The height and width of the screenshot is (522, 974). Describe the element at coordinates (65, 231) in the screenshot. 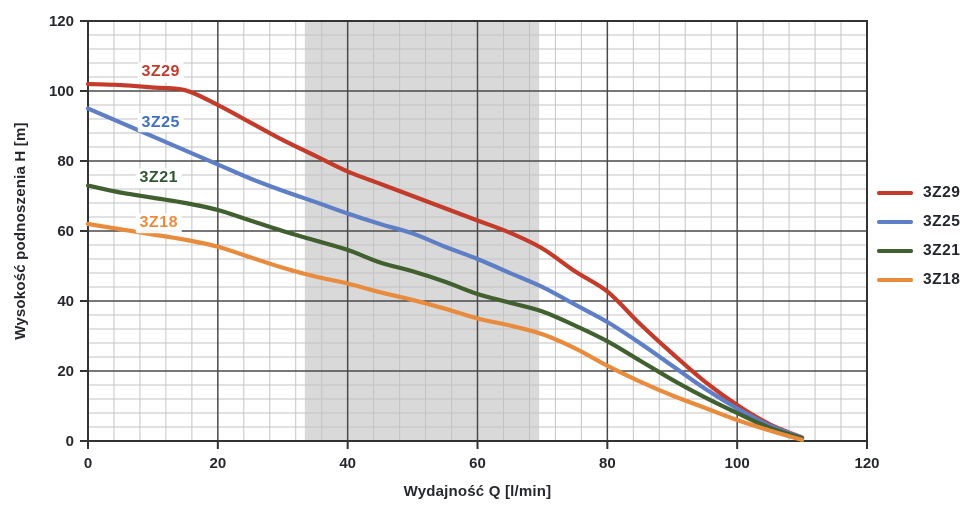

I see `y-tick-label: 60` at that location.